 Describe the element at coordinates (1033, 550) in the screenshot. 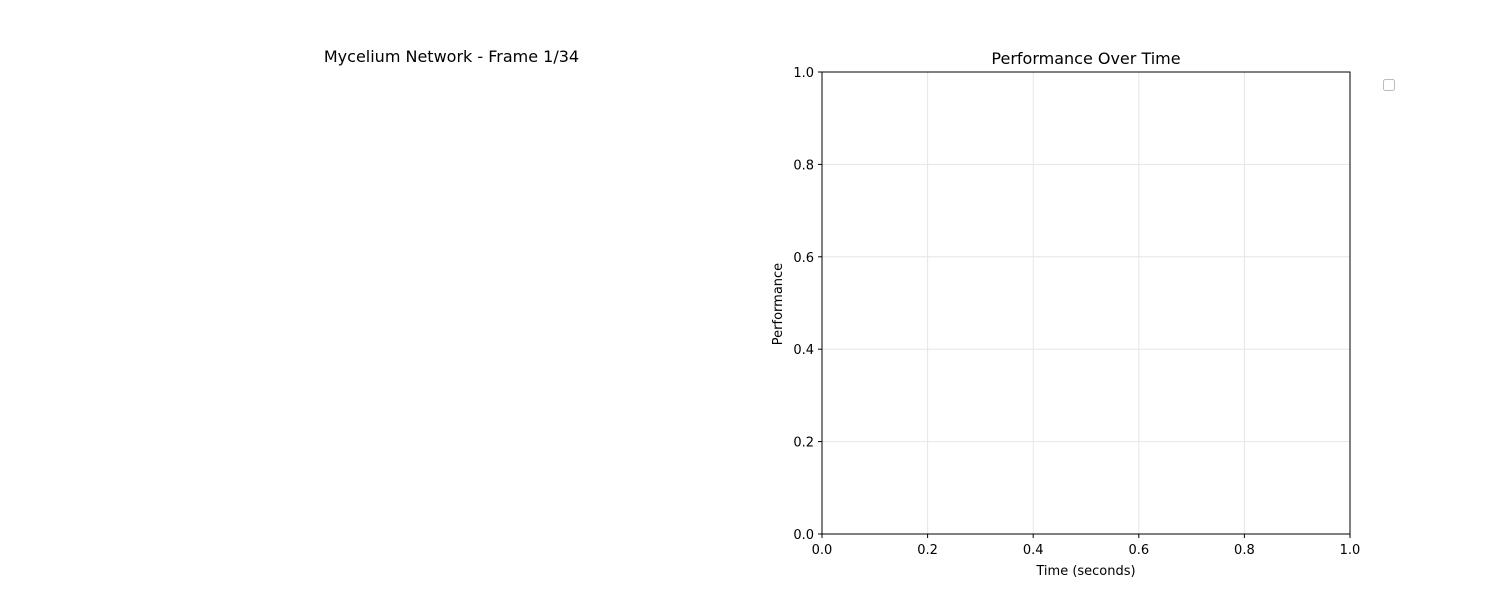

I see `x-tick-label: 0.4` at that location.